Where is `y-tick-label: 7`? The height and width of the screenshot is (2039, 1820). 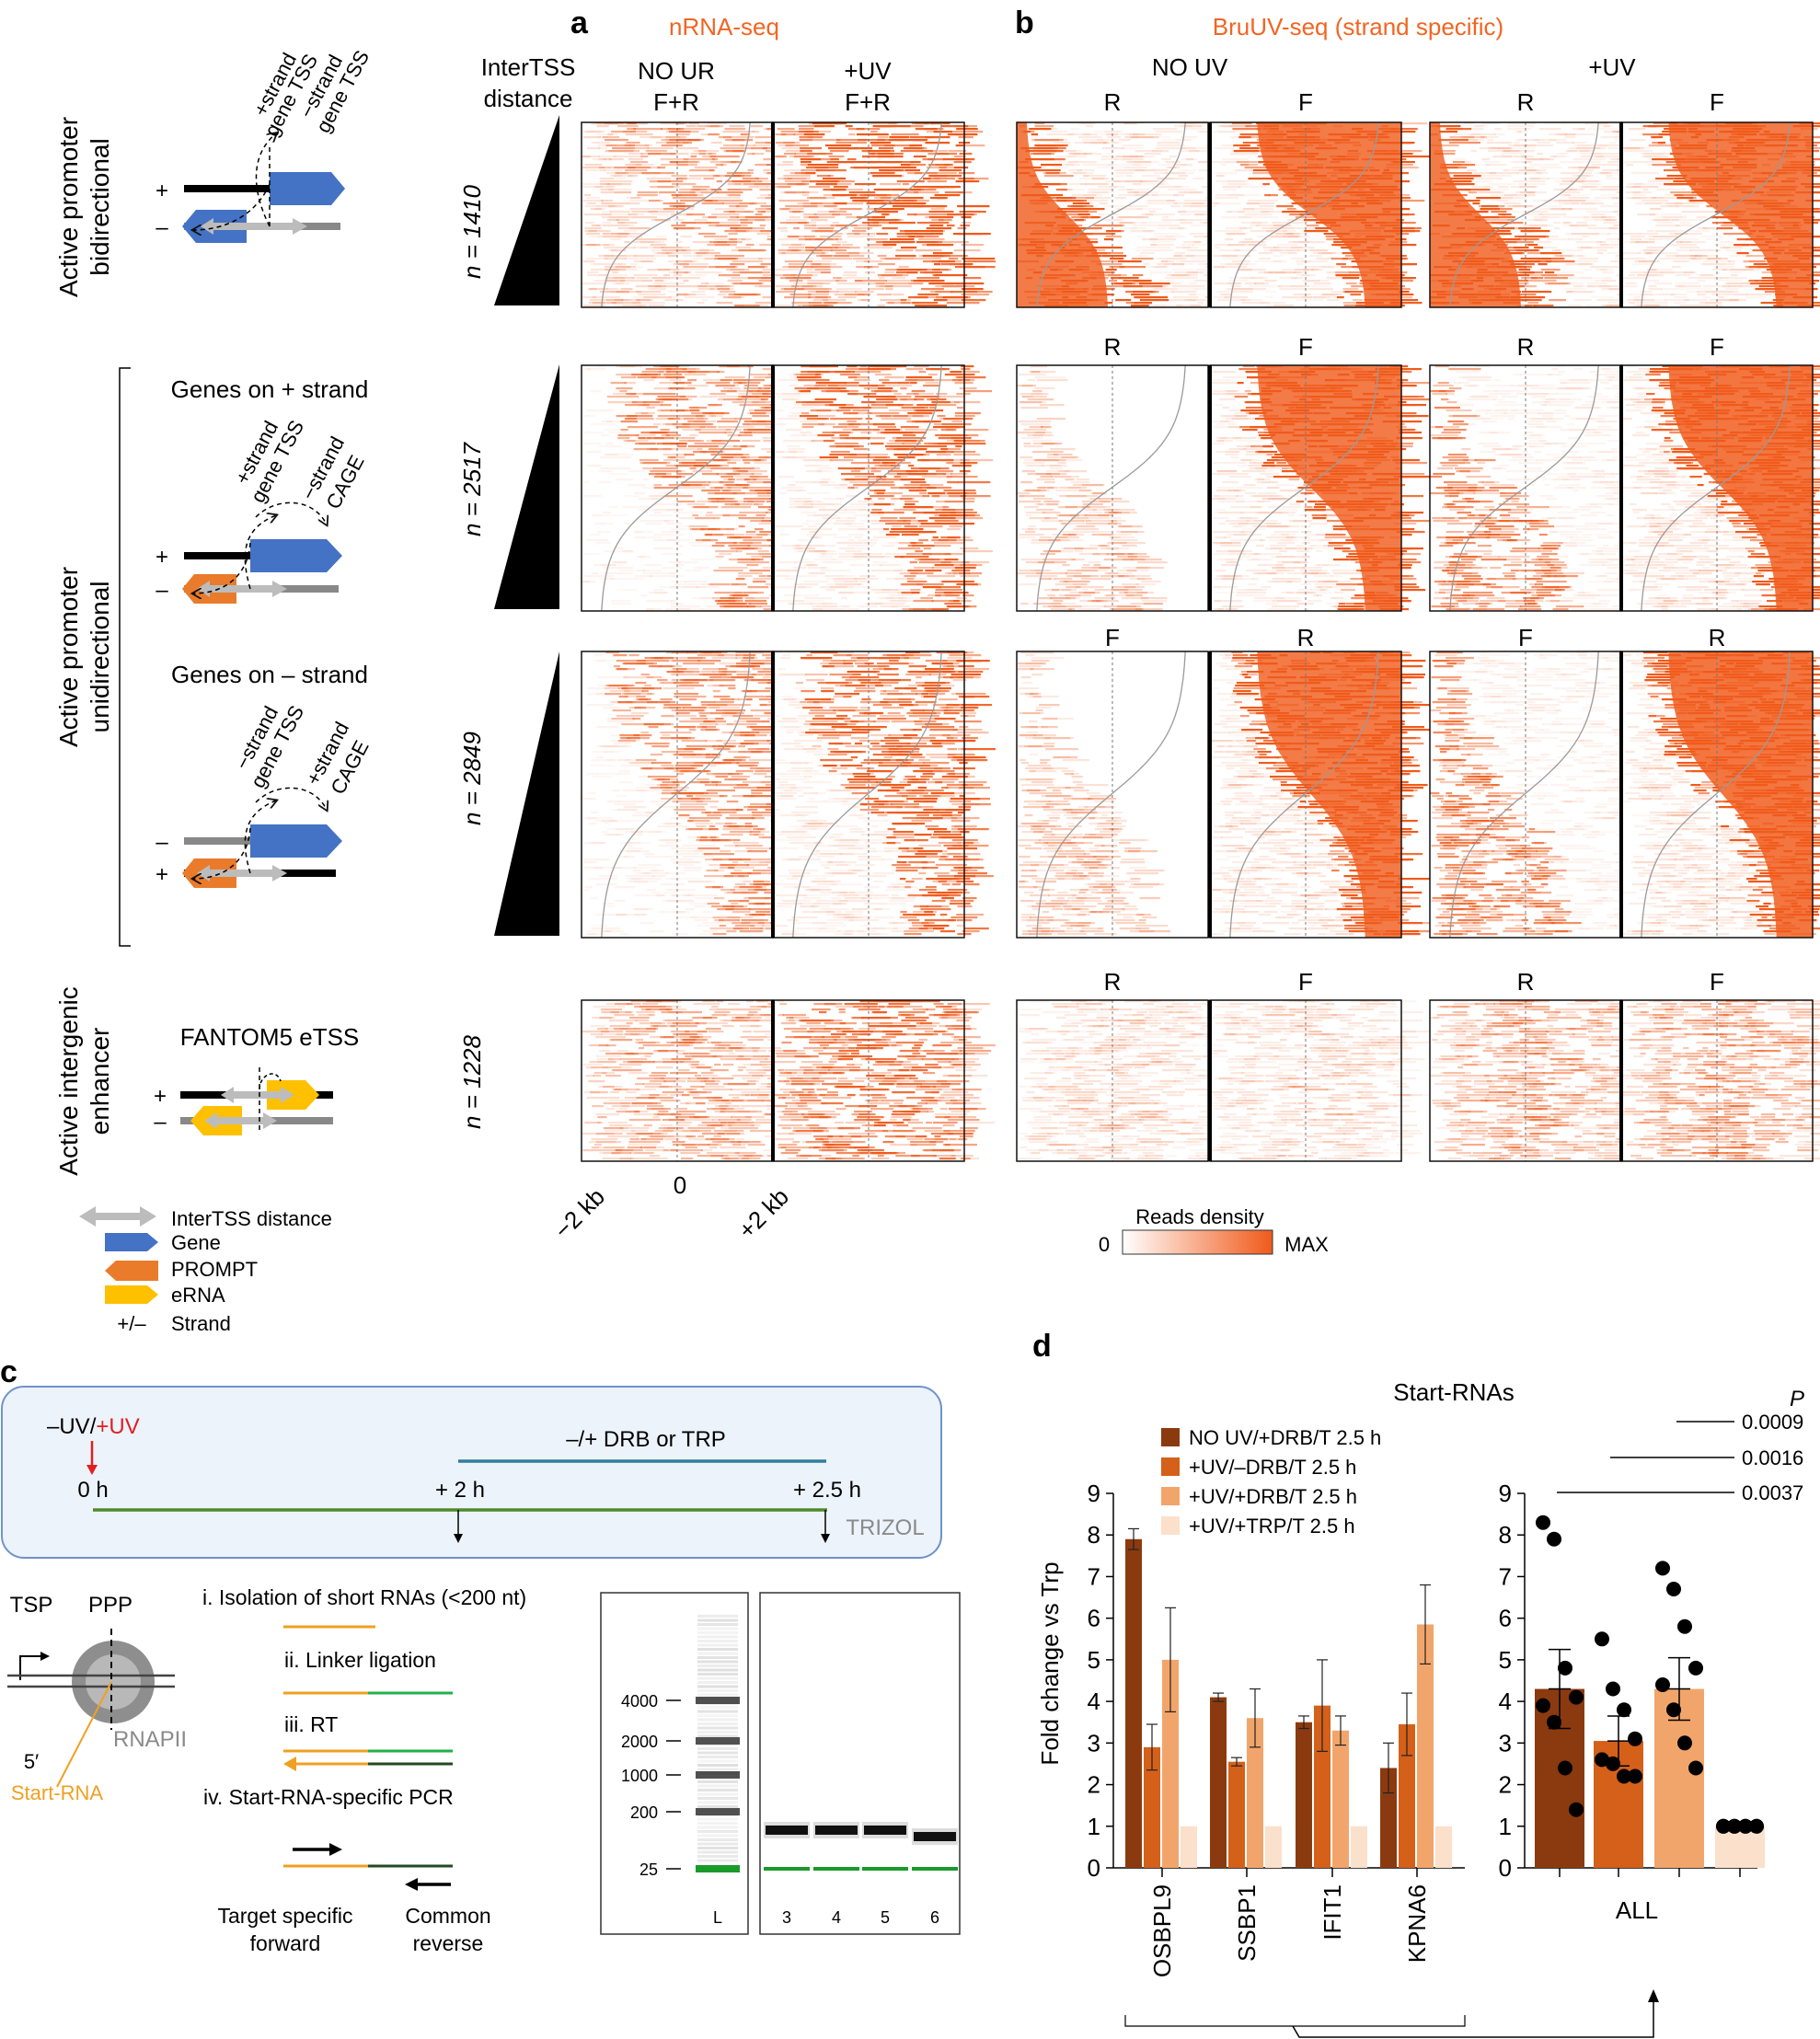
y-tick-label: 7 is located at coordinates (1505, 1576).